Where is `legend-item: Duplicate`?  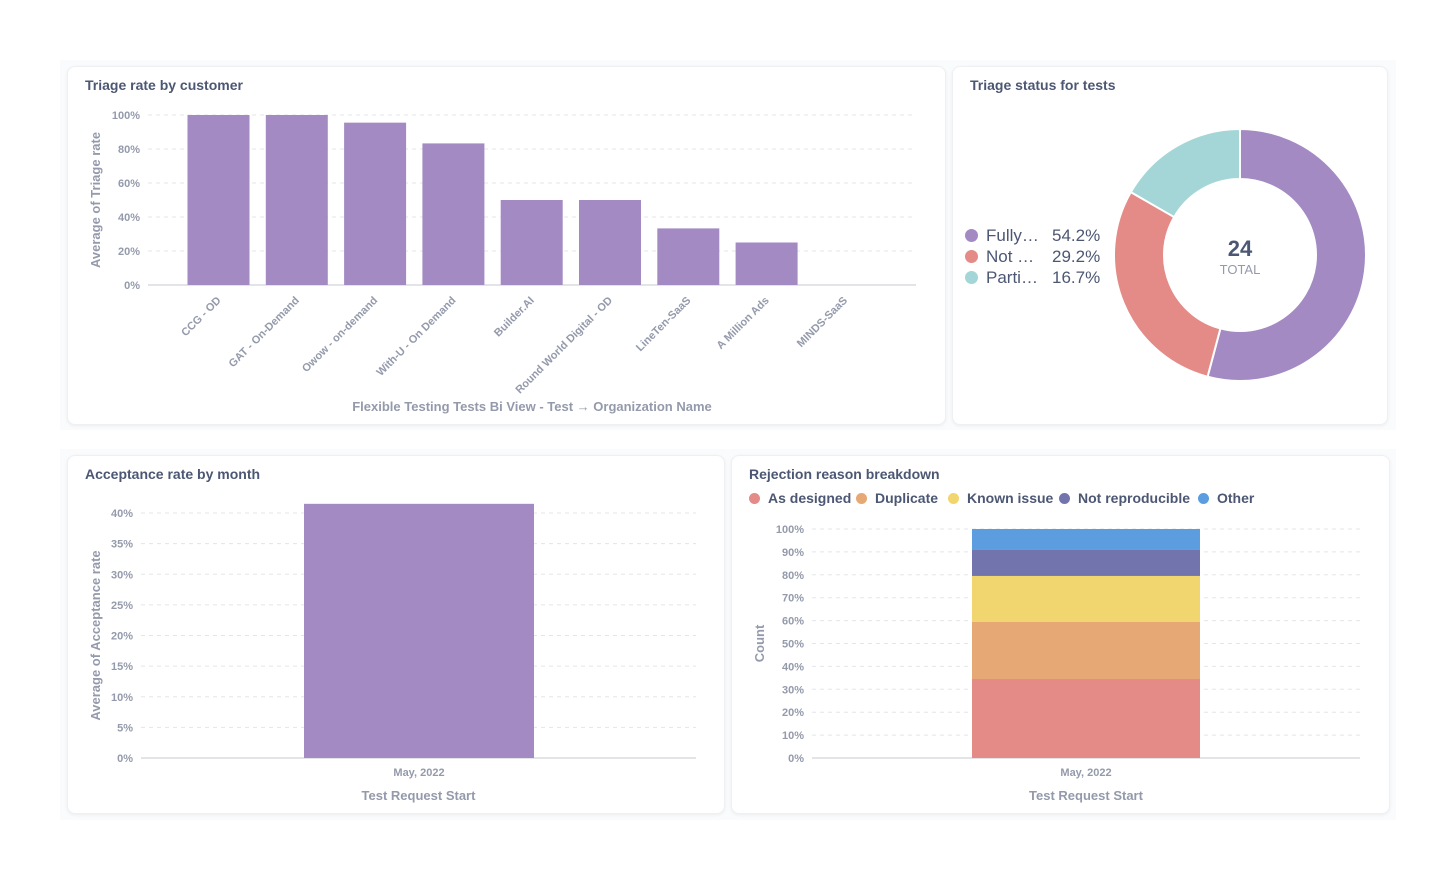 legend-item: Duplicate is located at coordinates (897, 498).